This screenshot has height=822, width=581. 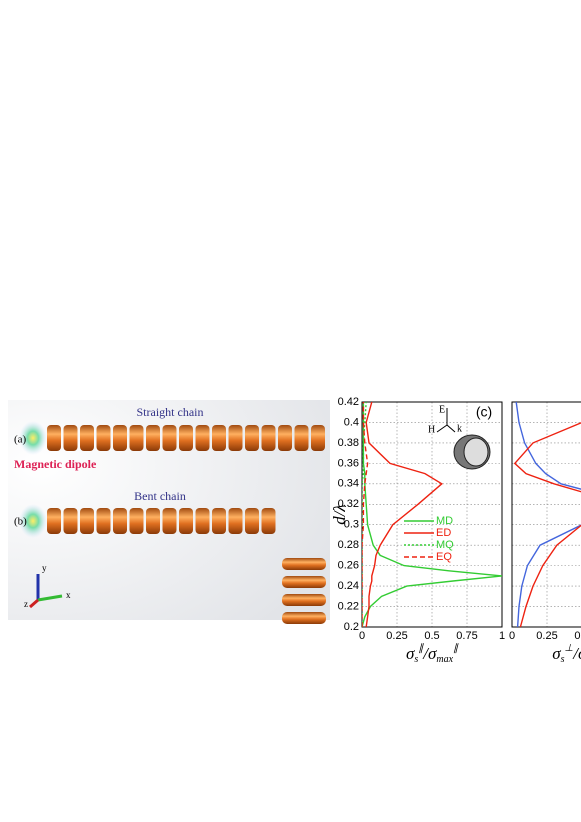 What do you see at coordinates (348, 586) in the screenshot?
I see `y-tick-label: 0.24` at bounding box center [348, 586].